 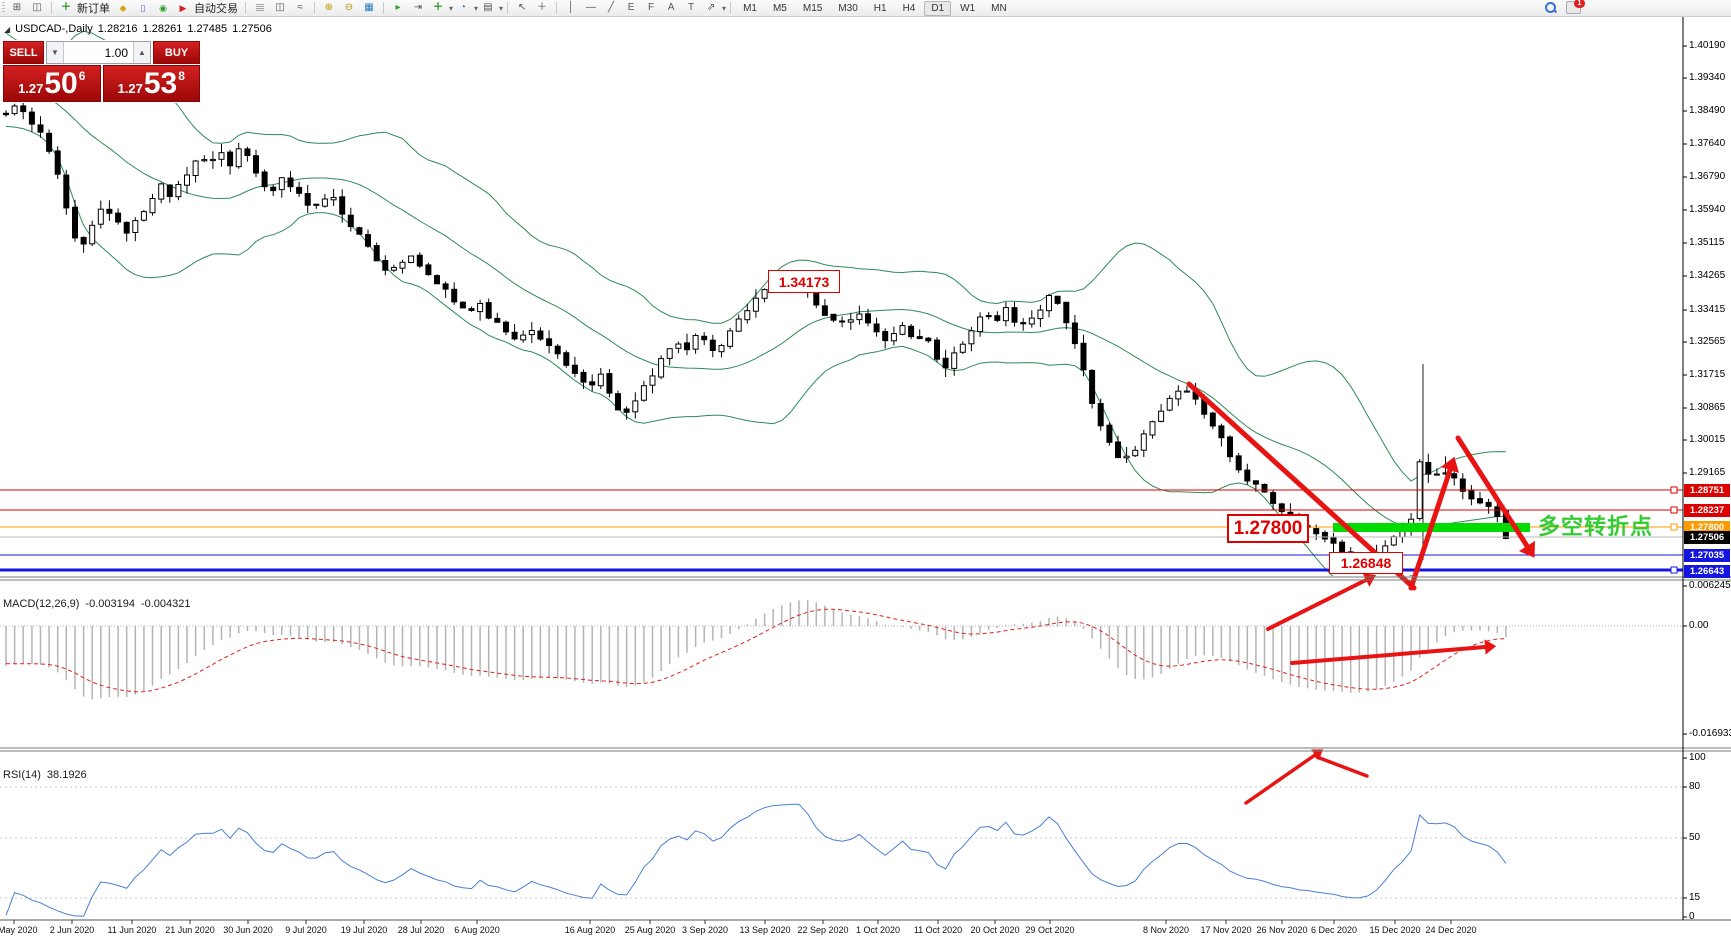 What do you see at coordinates (438, 7) in the screenshot?
I see `indicators-icon: ＋` at bounding box center [438, 7].